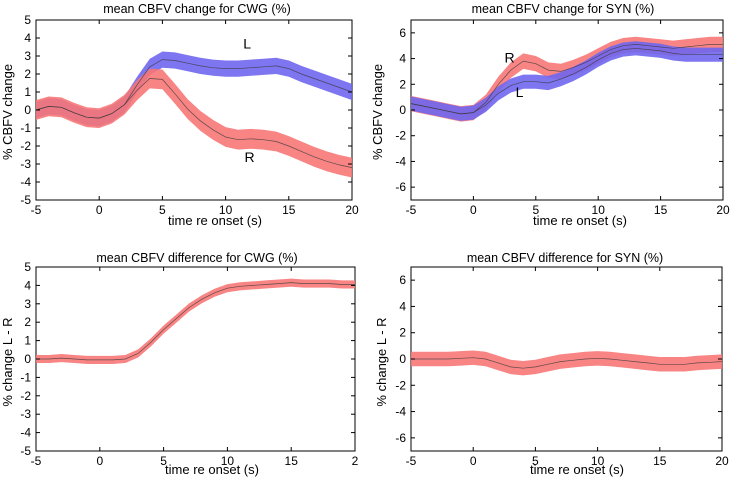 This screenshot has width=737, height=479. Describe the element at coordinates (355, 461) in the screenshot. I see `x-tick-label: 2` at that location.